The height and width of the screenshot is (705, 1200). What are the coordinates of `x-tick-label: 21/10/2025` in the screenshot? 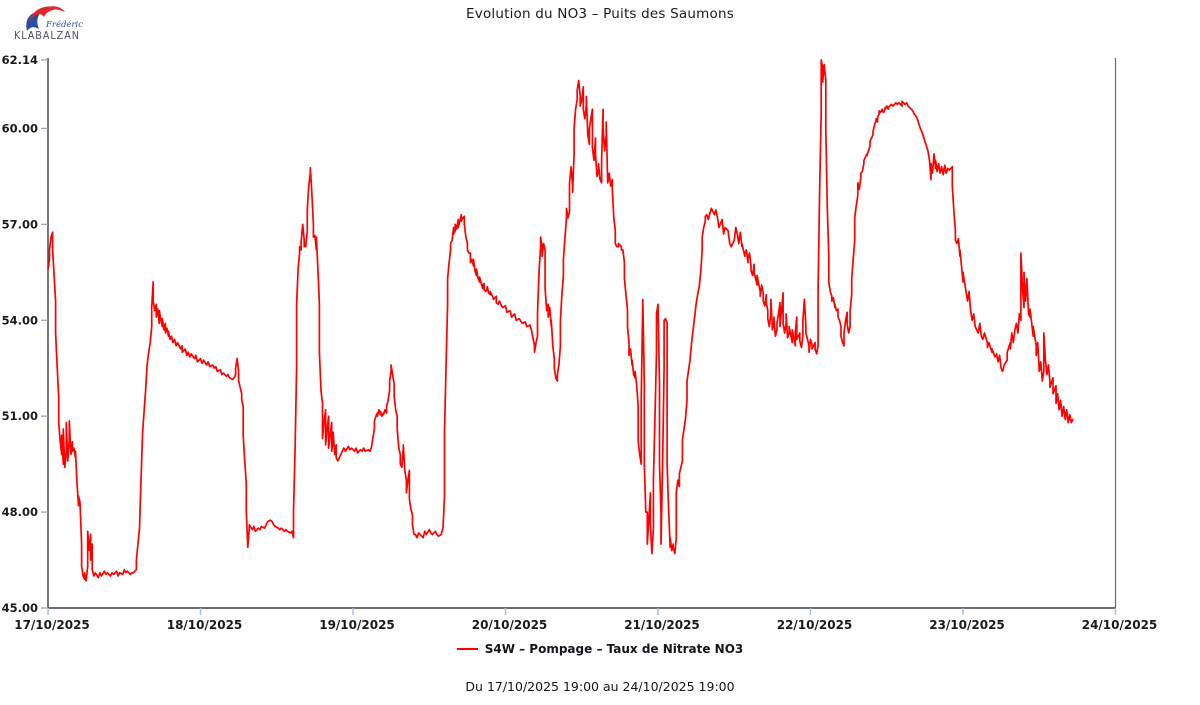 It's located at (662, 625).